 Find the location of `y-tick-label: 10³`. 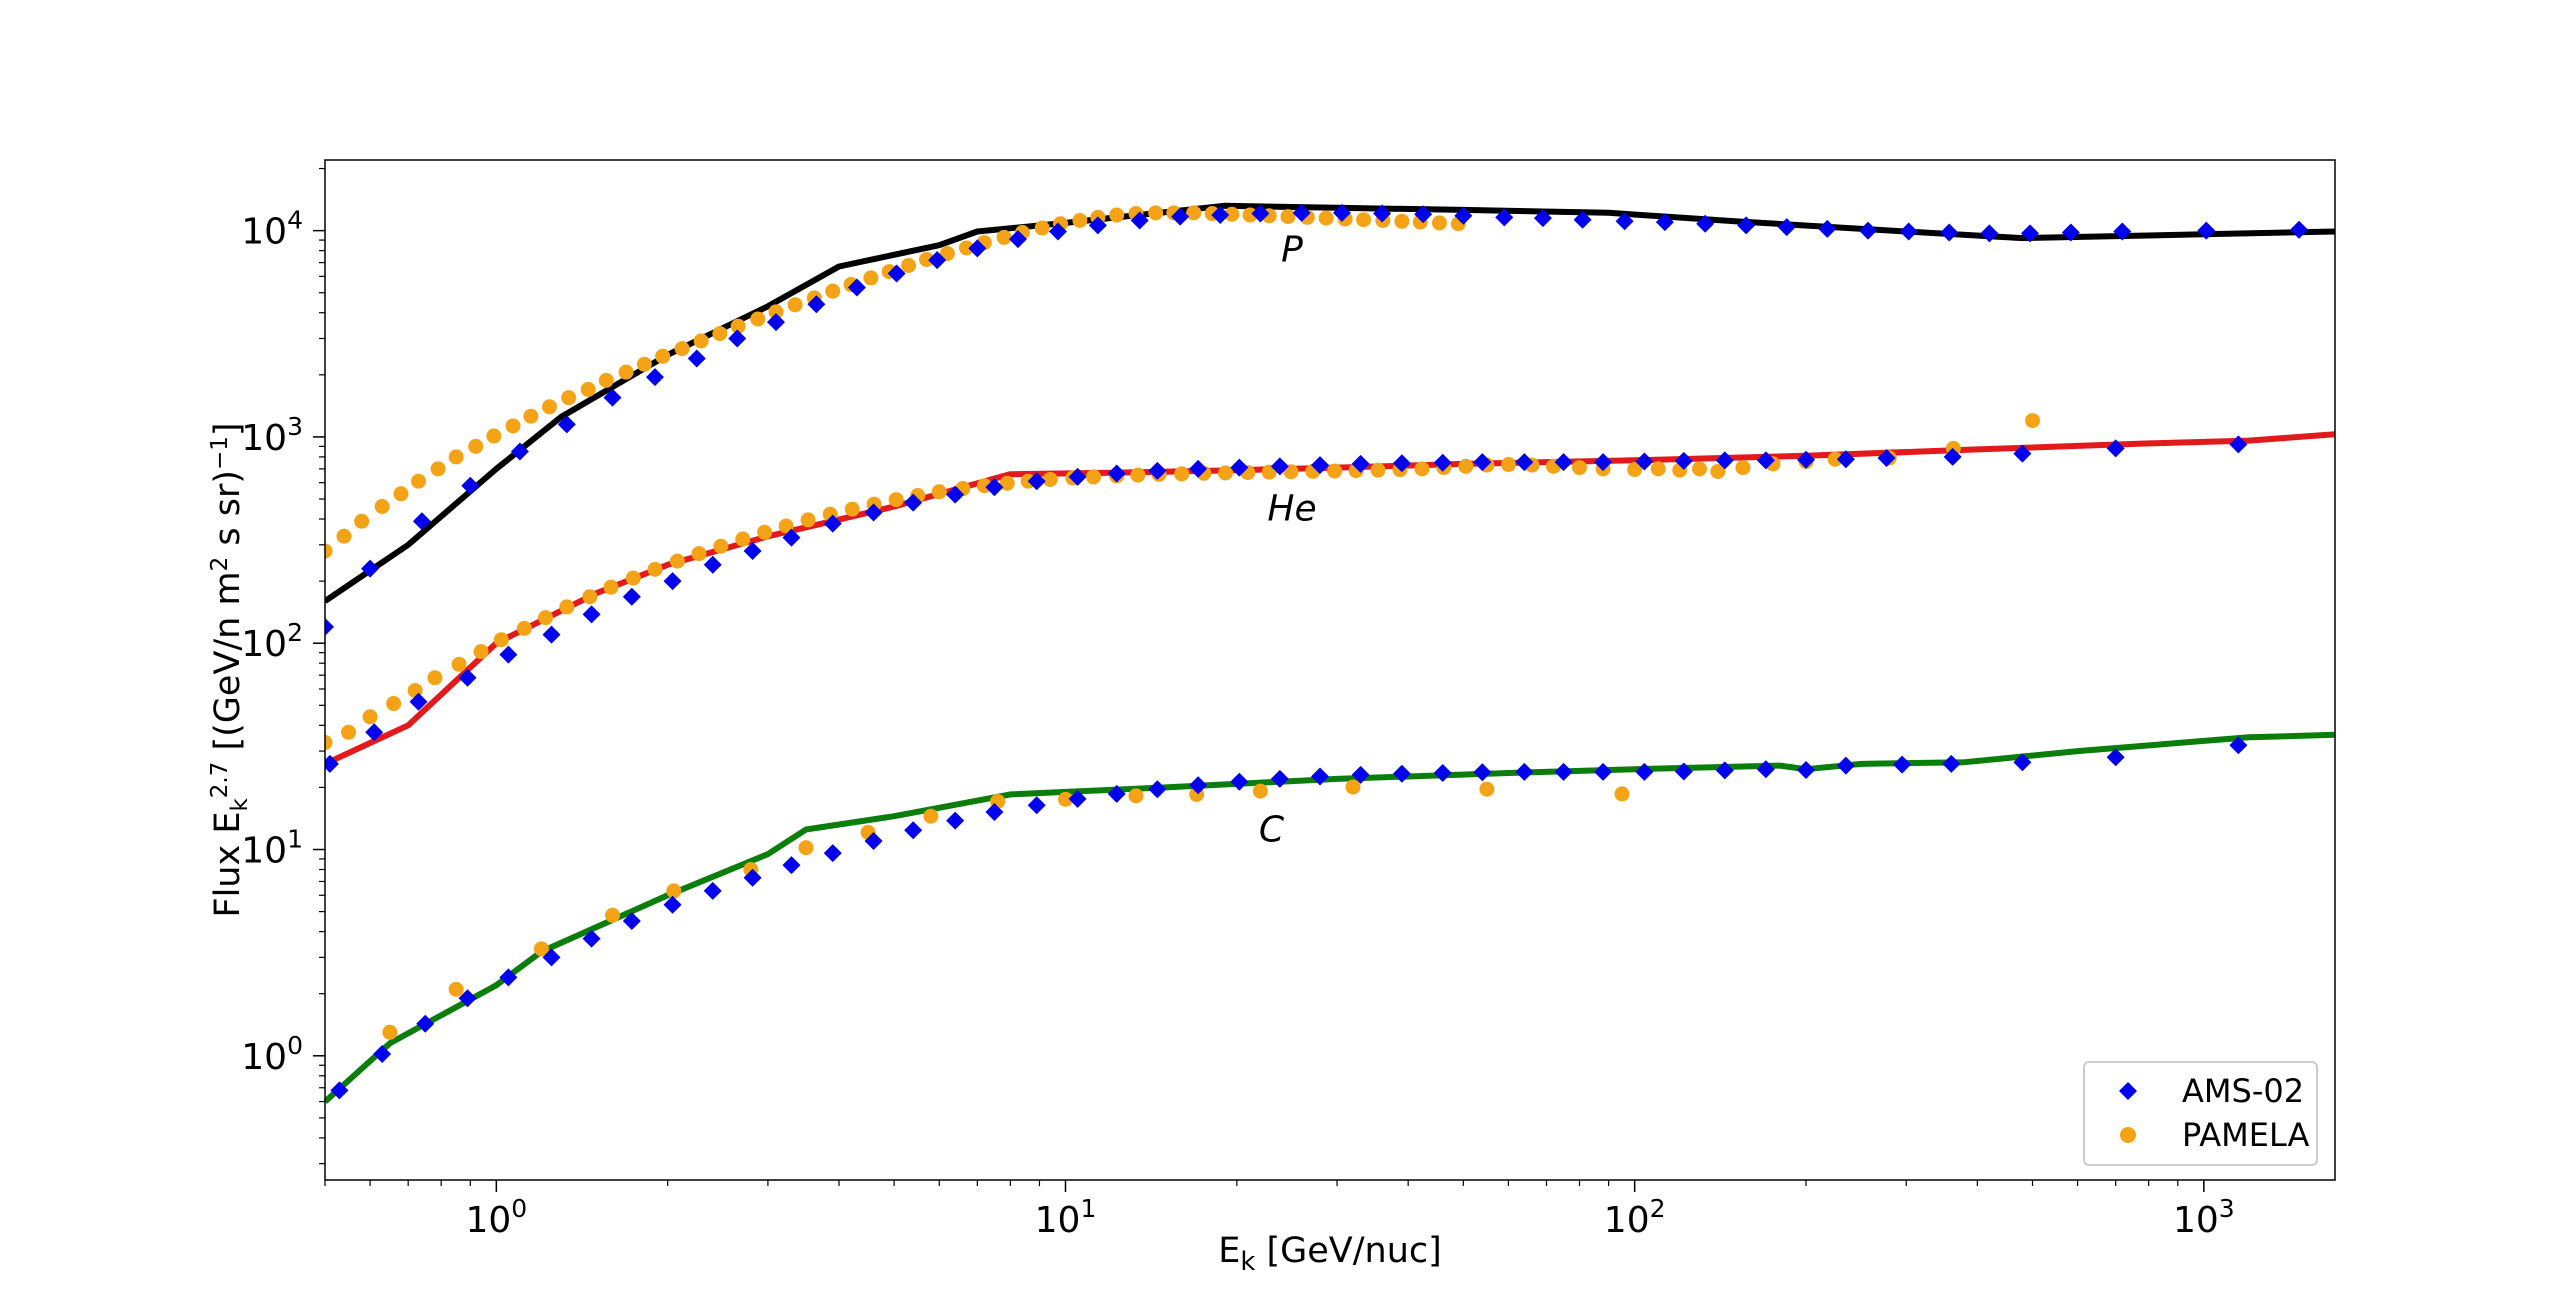

y-tick-label: 10³ is located at coordinates (272, 435).